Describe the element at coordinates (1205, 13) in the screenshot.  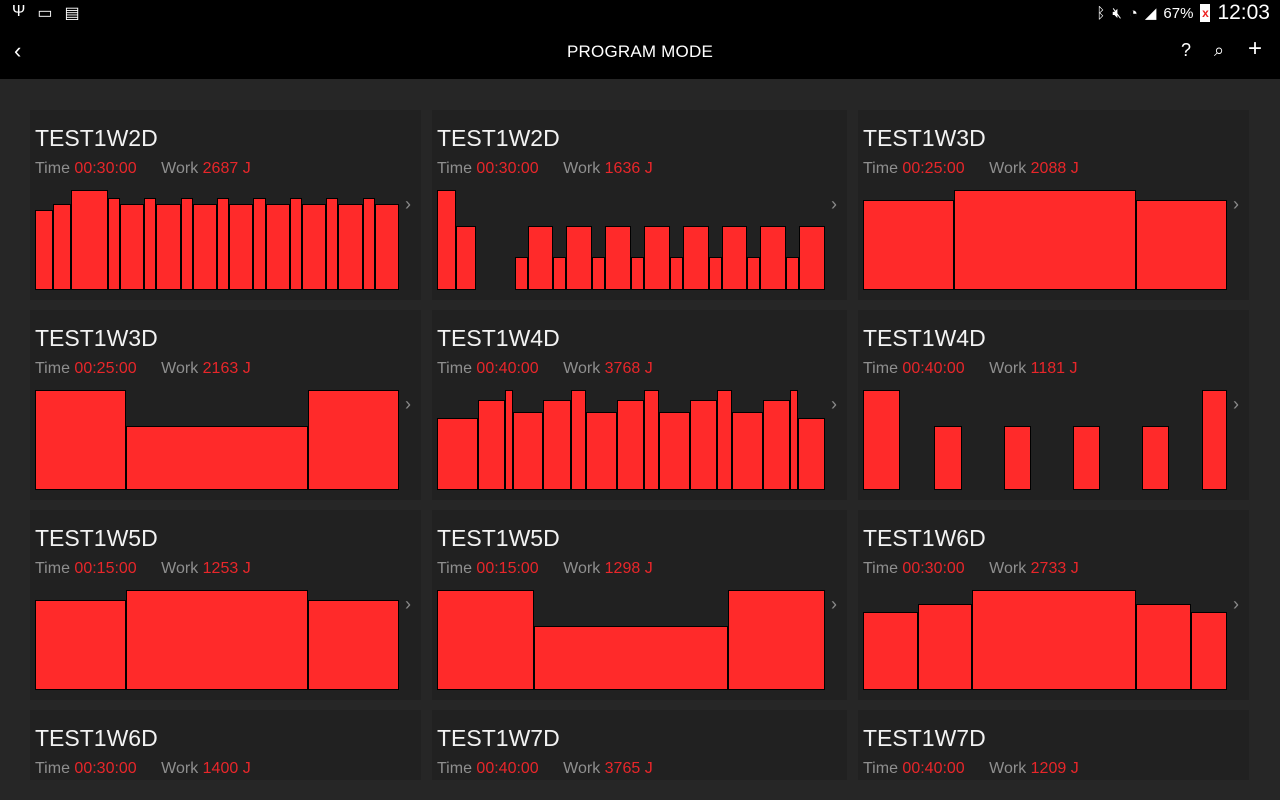
I see `battery-icon: x` at that location.